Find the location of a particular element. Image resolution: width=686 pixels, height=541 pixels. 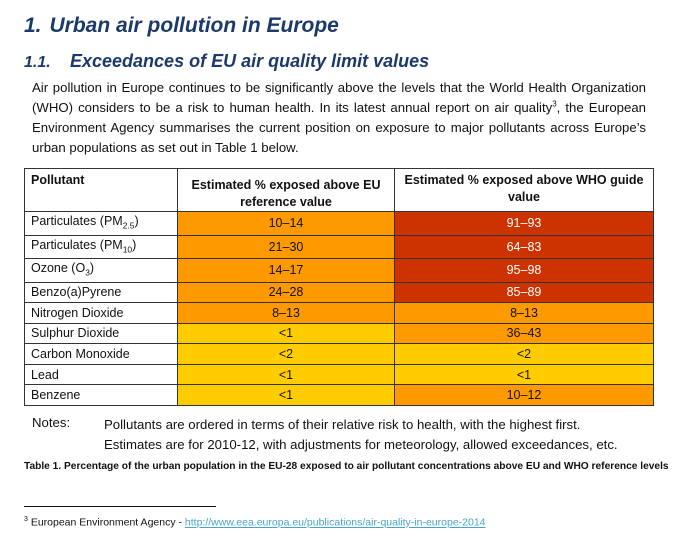

pollutant-name: Particulates (PM10) is located at coordinates (101, 246).